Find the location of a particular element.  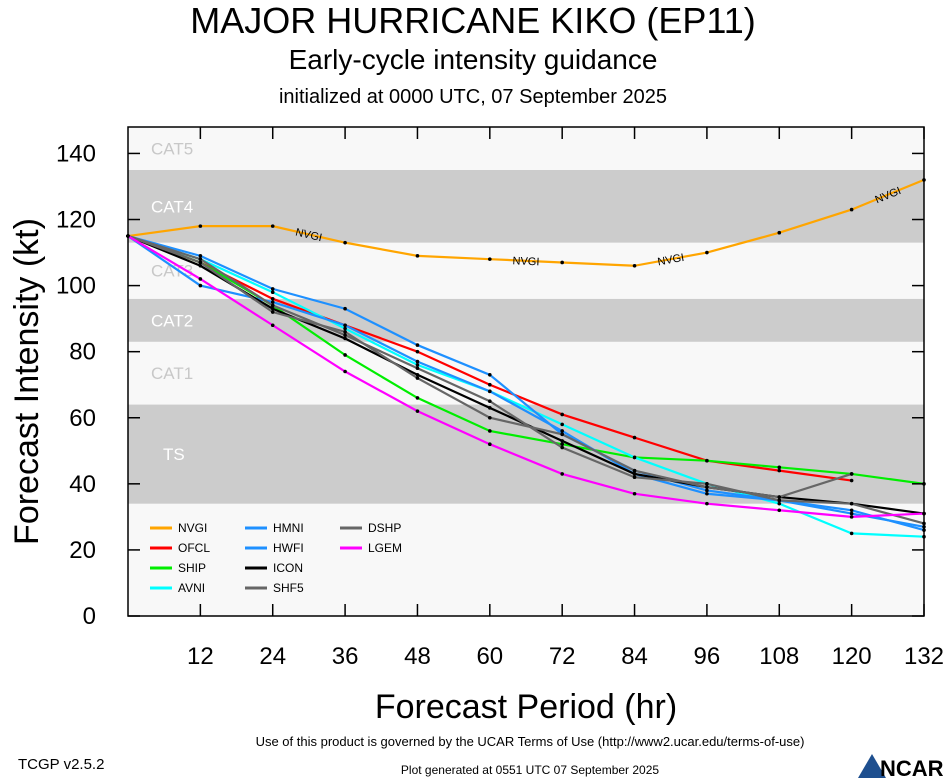

band-label: CAT1 is located at coordinates (172, 373).